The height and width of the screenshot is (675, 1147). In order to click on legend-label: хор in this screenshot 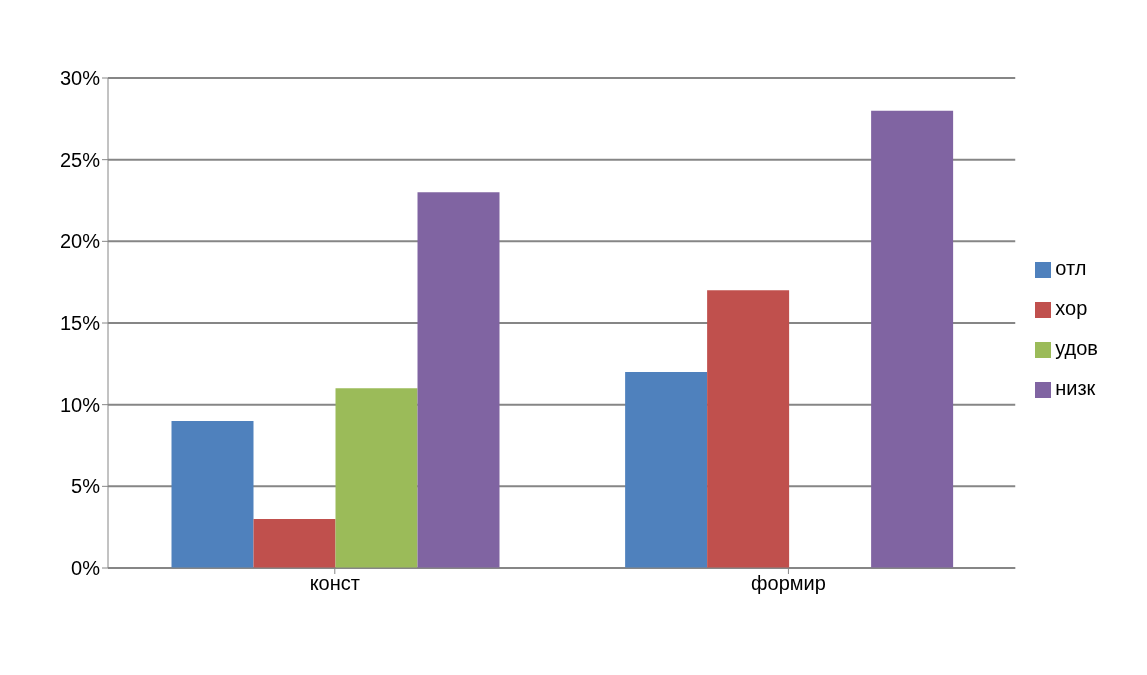, I will do `click(1071, 308)`.